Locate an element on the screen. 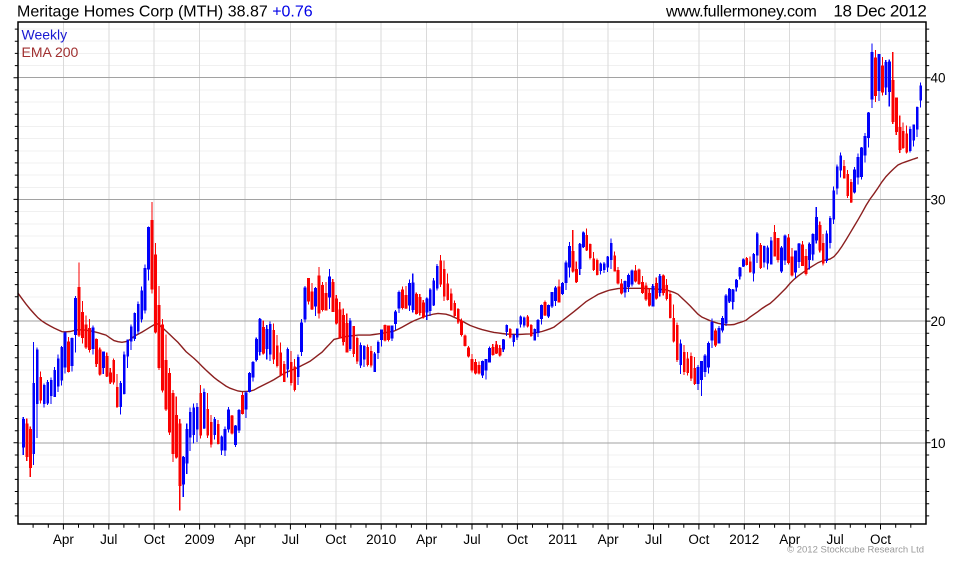 This screenshot has height=565, width=980. svg-text: www.fullermoney.com is located at coordinates (741, 12).